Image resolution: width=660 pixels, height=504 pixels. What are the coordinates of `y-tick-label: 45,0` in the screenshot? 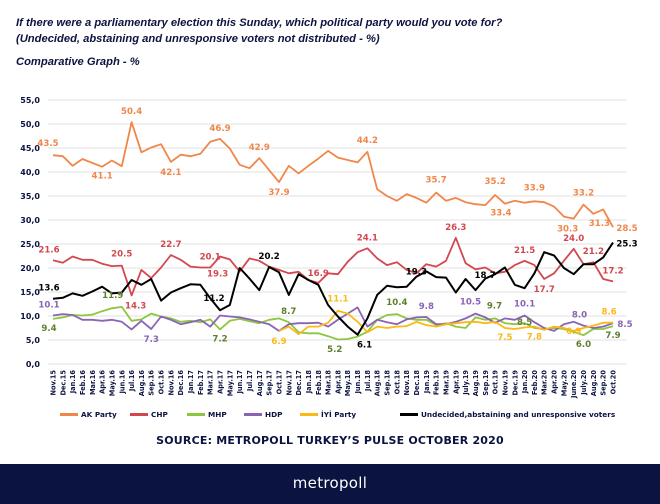 It's located at (30, 148).